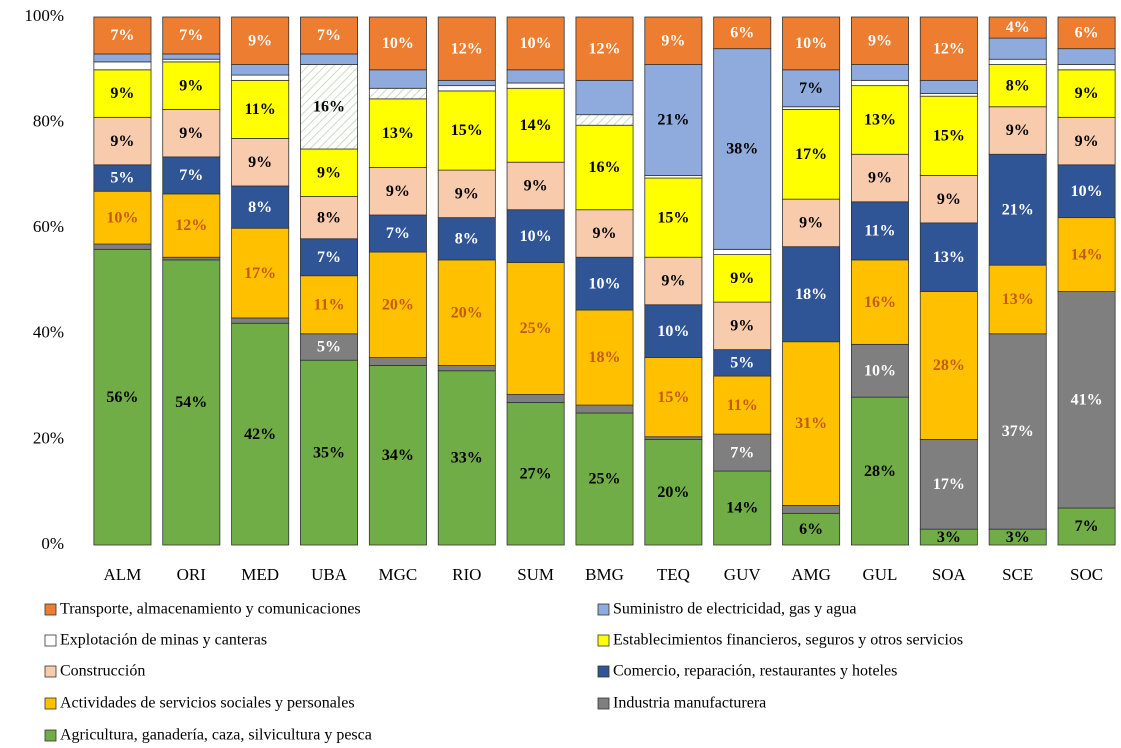 This screenshot has width=1121, height=748. Describe the element at coordinates (949, 574) in the screenshot. I see `x-tick-label: SOA` at that location.